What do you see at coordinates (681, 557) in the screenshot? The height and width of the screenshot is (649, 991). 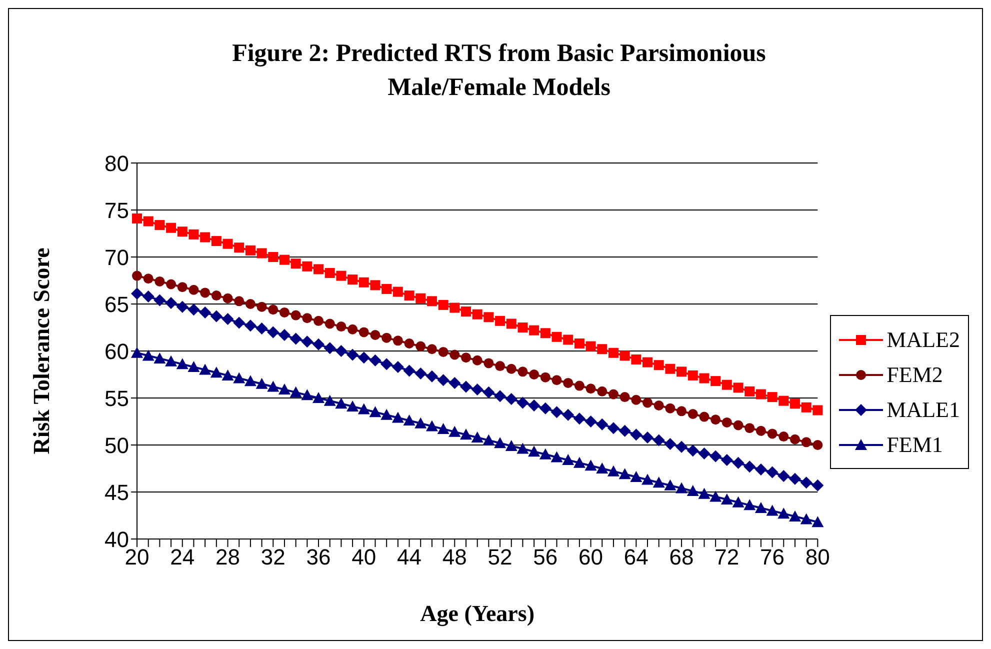 I see `x-tick-label: 68` at bounding box center [681, 557].